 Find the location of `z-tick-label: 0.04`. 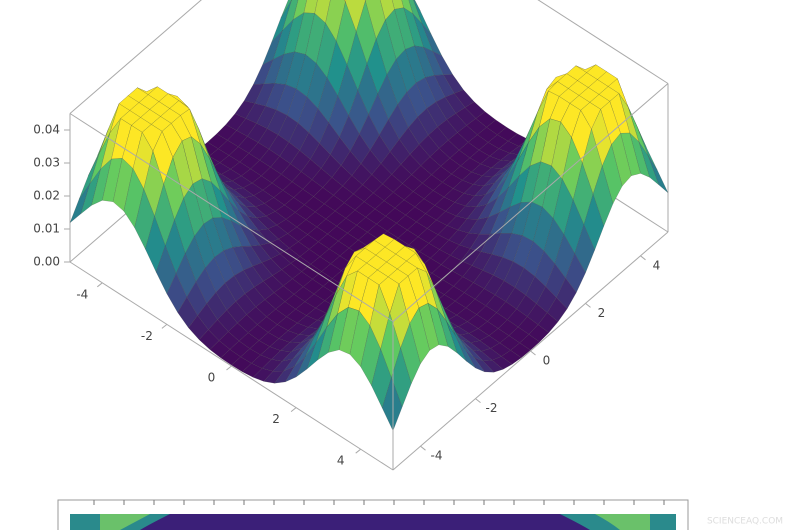

z-tick-label: 0.04 is located at coordinates (46, 130).